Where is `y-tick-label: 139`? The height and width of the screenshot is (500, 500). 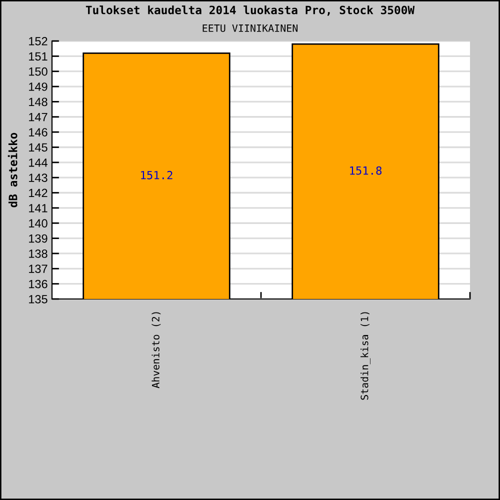
y-tick-label: 139 is located at coordinates (38, 238).